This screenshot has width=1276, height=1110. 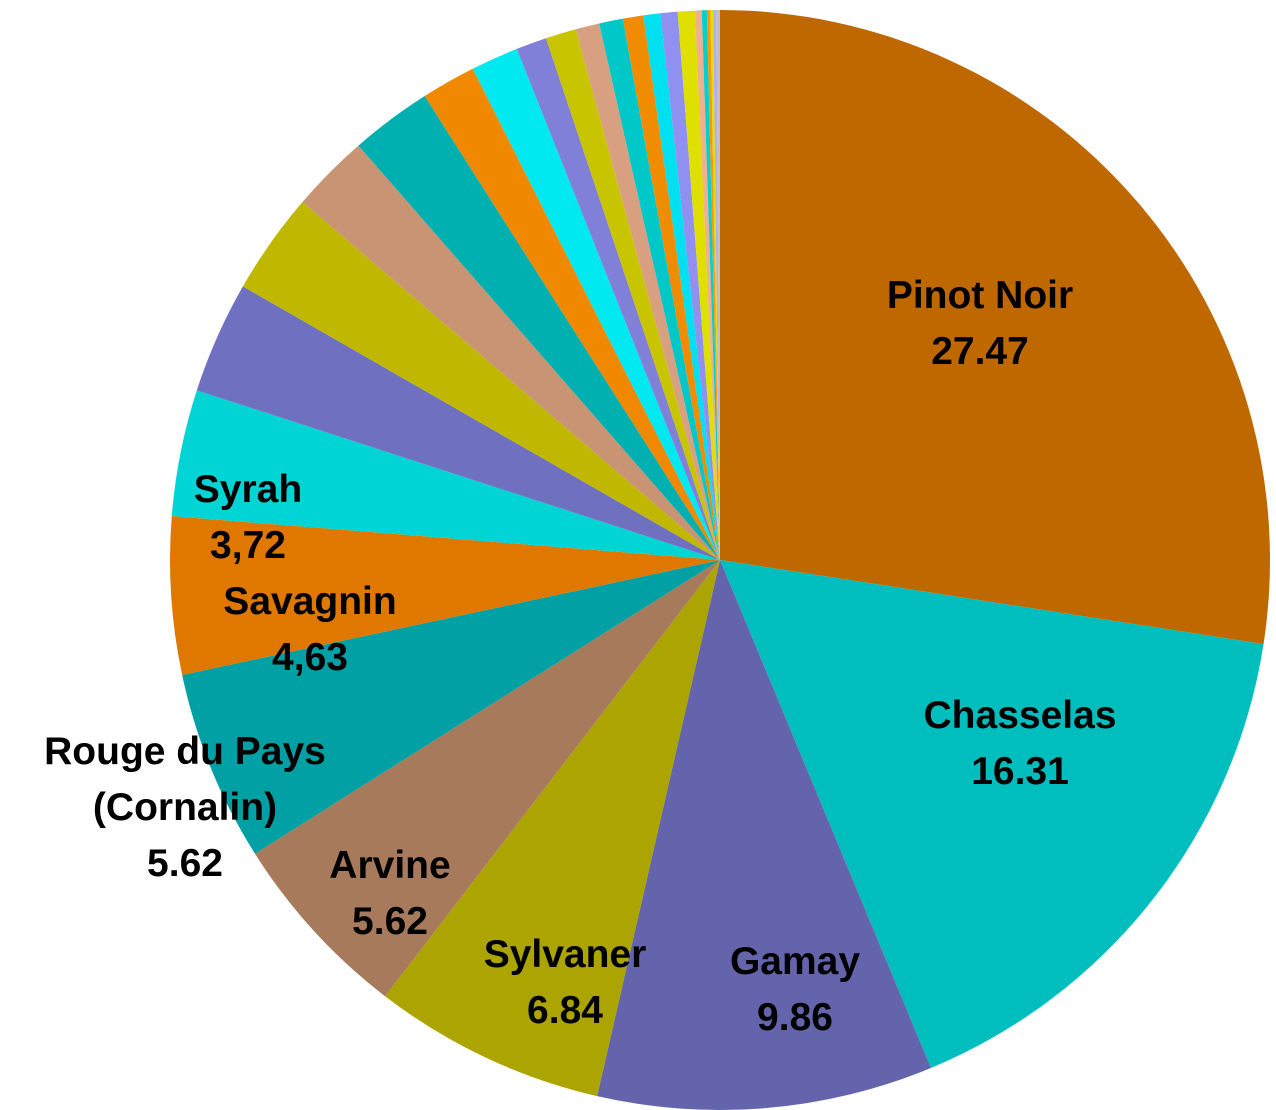 What do you see at coordinates (795, 990) in the screenshot?
I see `slice-label: Gamay 9.86` at bounding box center [795, 990].